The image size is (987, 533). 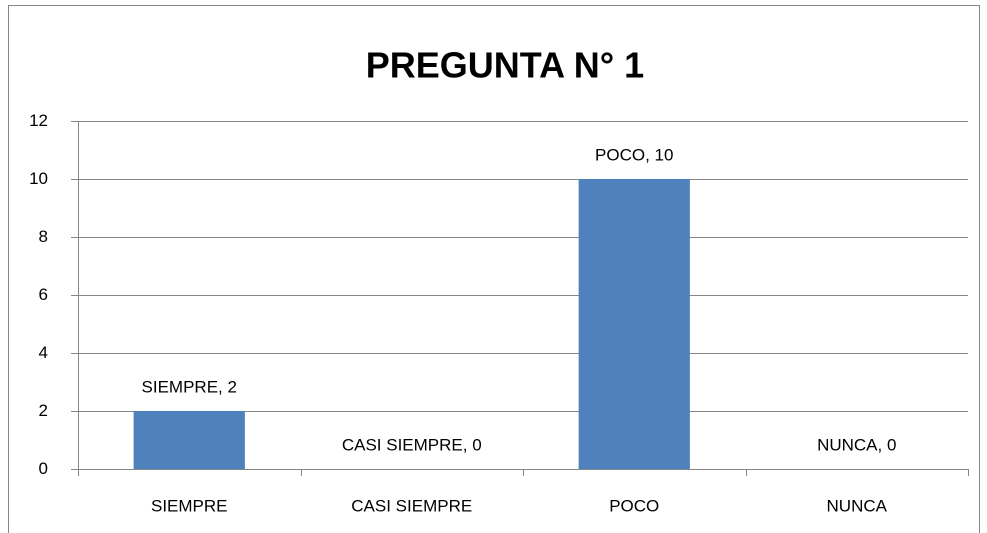 What do you see at coordinates (412, 444) in the screenshot?
I see `data-label: CASI SIEMPRE, 0` at bounding box center [412, 444].